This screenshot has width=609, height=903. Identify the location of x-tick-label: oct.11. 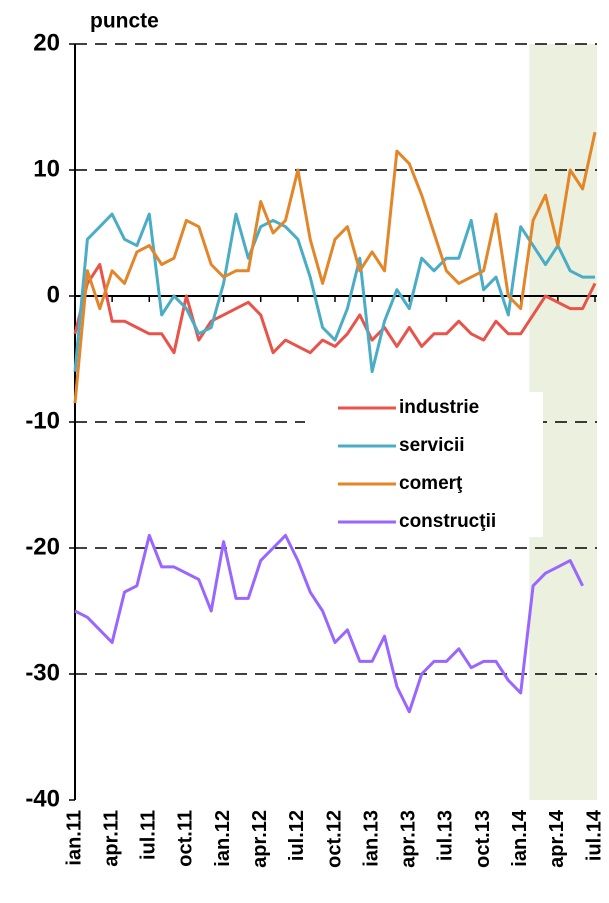
(186, 838).